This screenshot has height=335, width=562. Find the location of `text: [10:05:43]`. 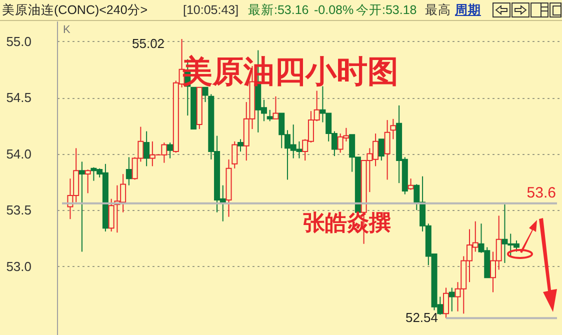

text: [10:05:43] is located at coordinates (211, 10).